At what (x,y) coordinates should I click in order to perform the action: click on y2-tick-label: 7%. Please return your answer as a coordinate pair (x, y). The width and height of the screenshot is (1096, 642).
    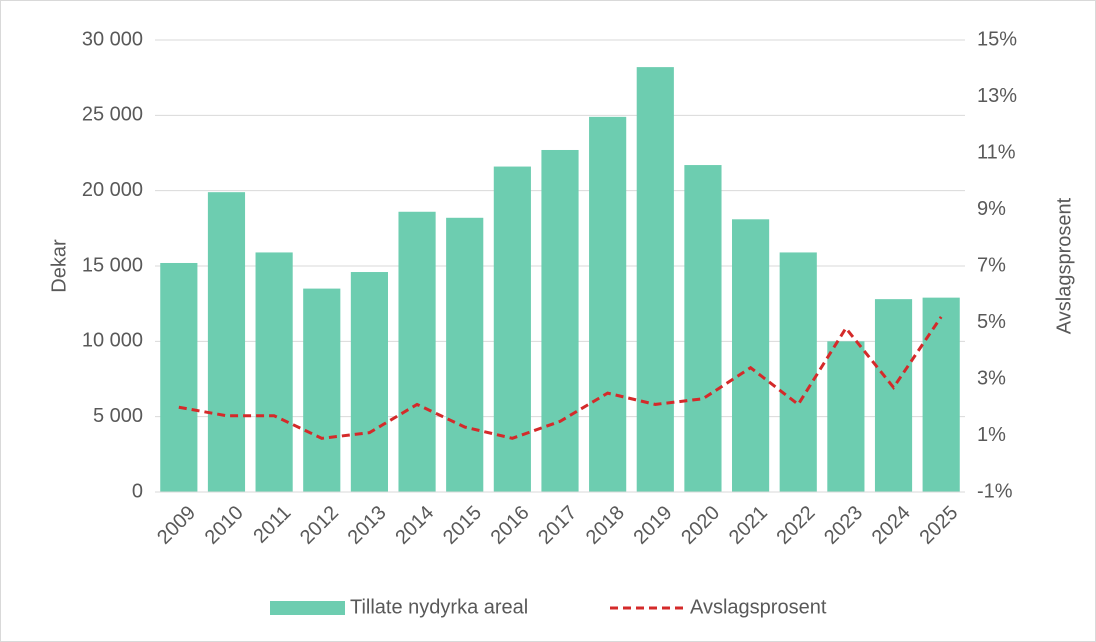
    Looking at the image, I should click on (991, 265).